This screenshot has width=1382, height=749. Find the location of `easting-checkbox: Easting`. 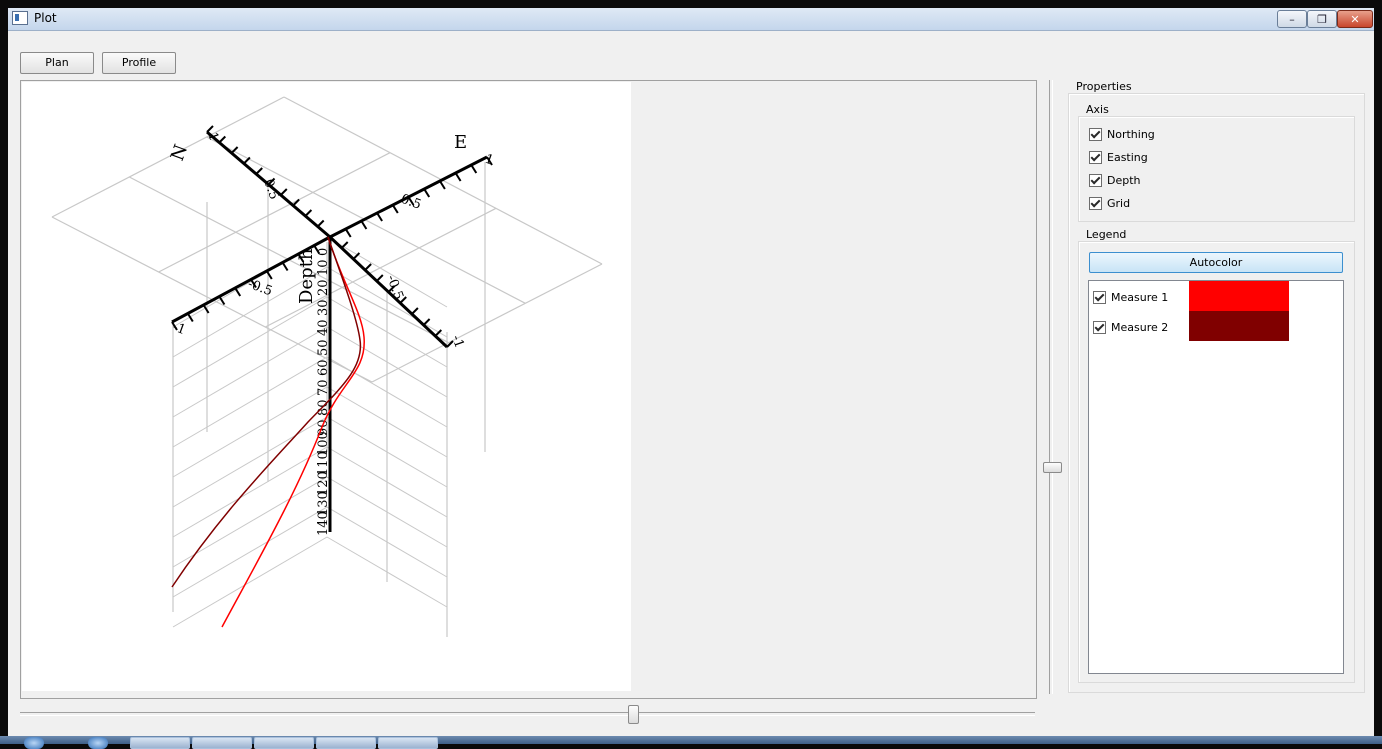

easting-checkbox: Easting is located at coordinates (1118, 157).